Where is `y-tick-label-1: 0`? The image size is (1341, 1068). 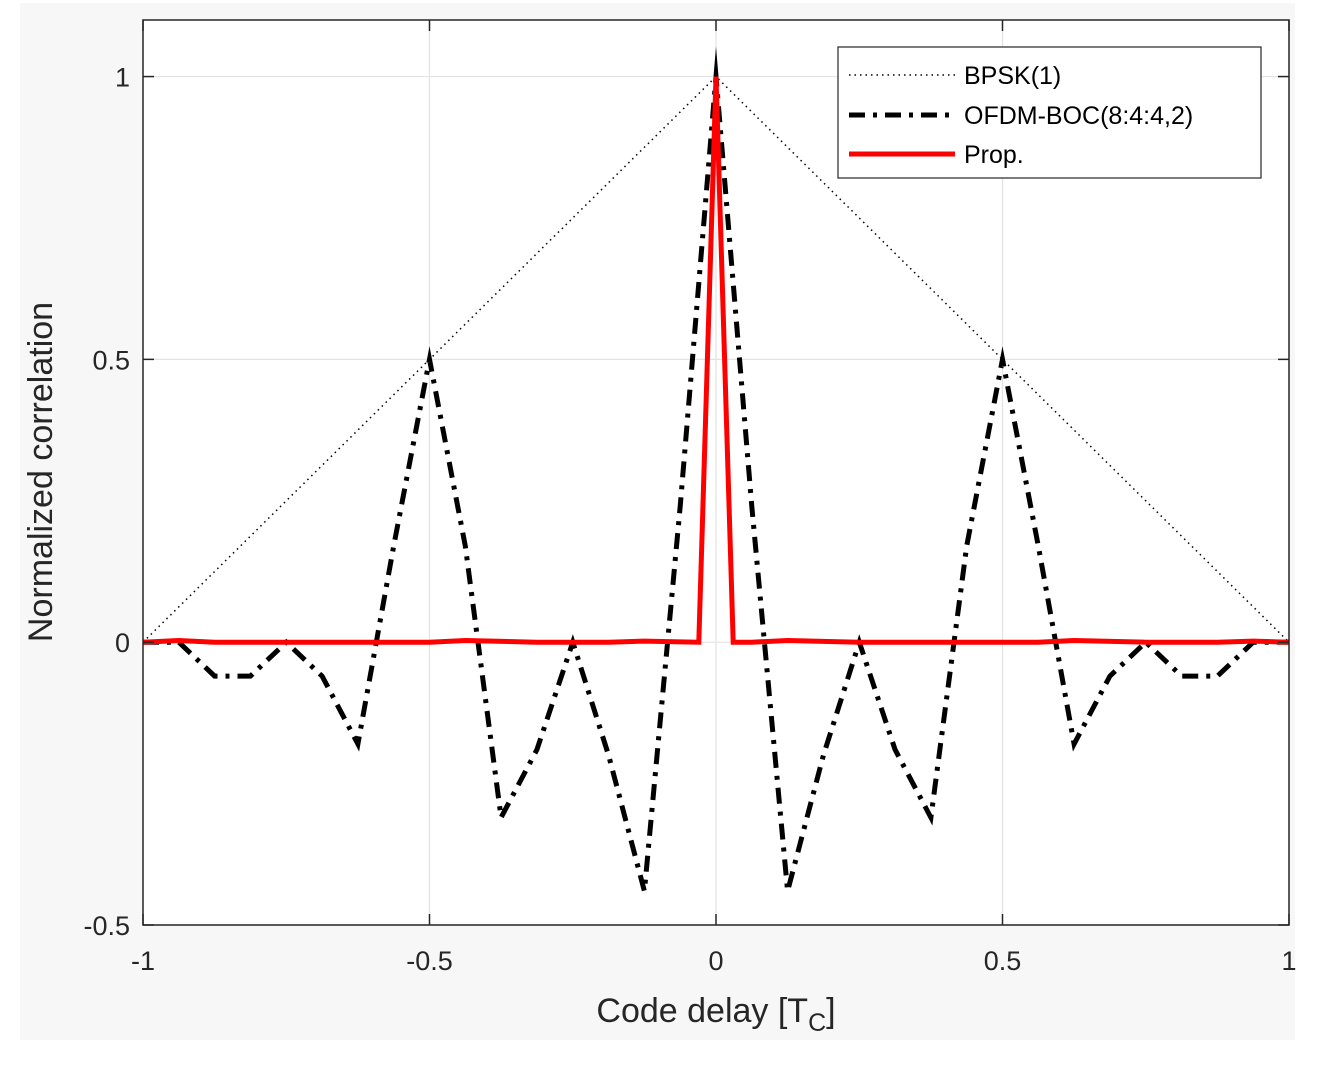 y-tick-label-1: 0 is located at coordinates (122, 643).